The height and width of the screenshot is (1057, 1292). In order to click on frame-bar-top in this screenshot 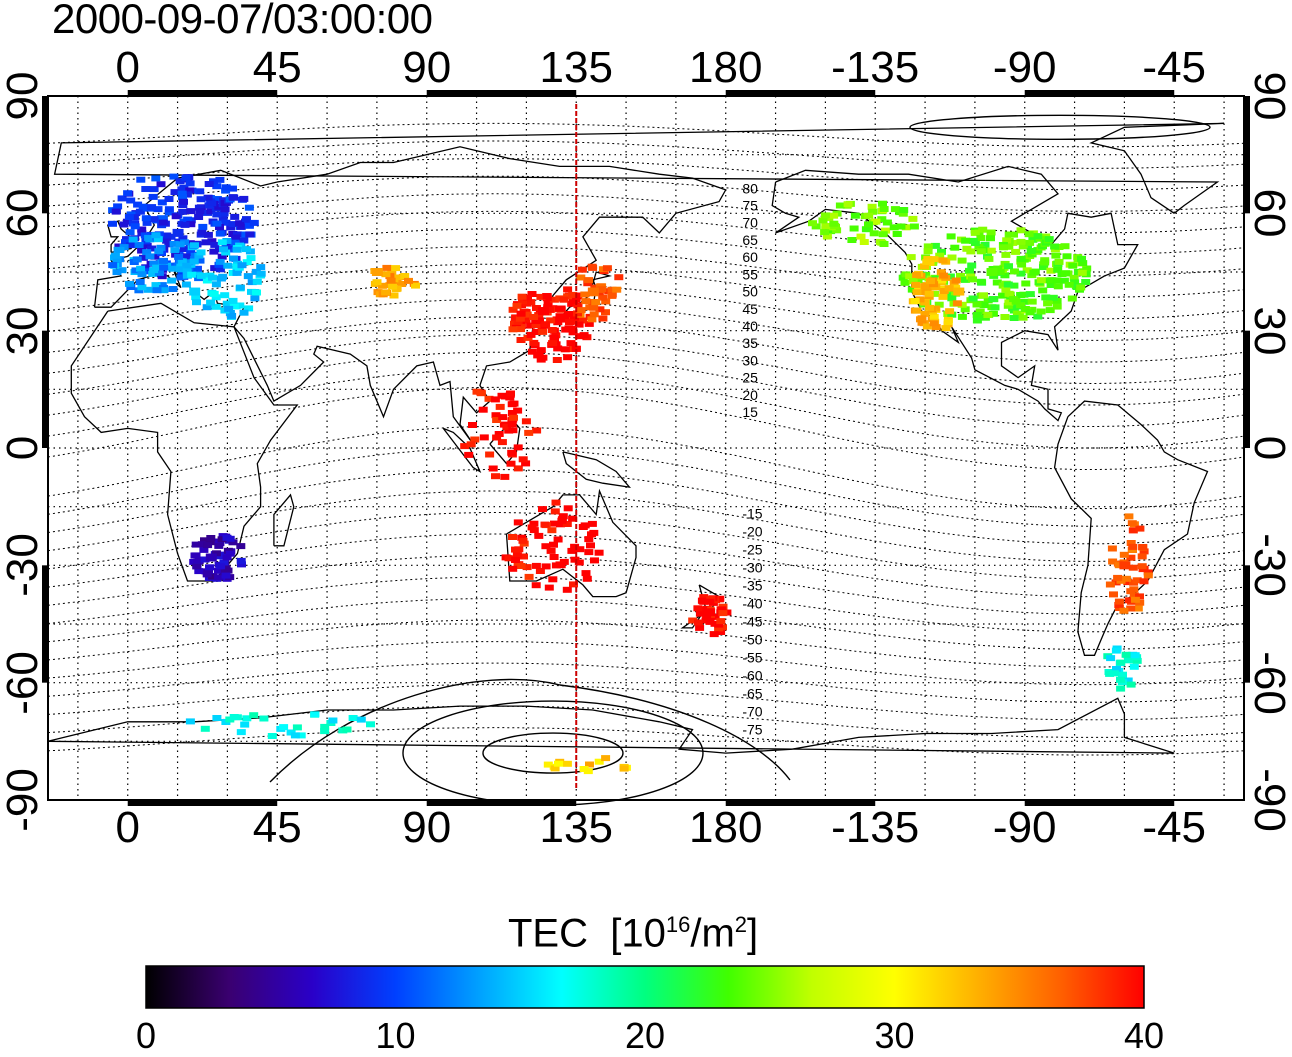, I will do `click(800, 93)`.